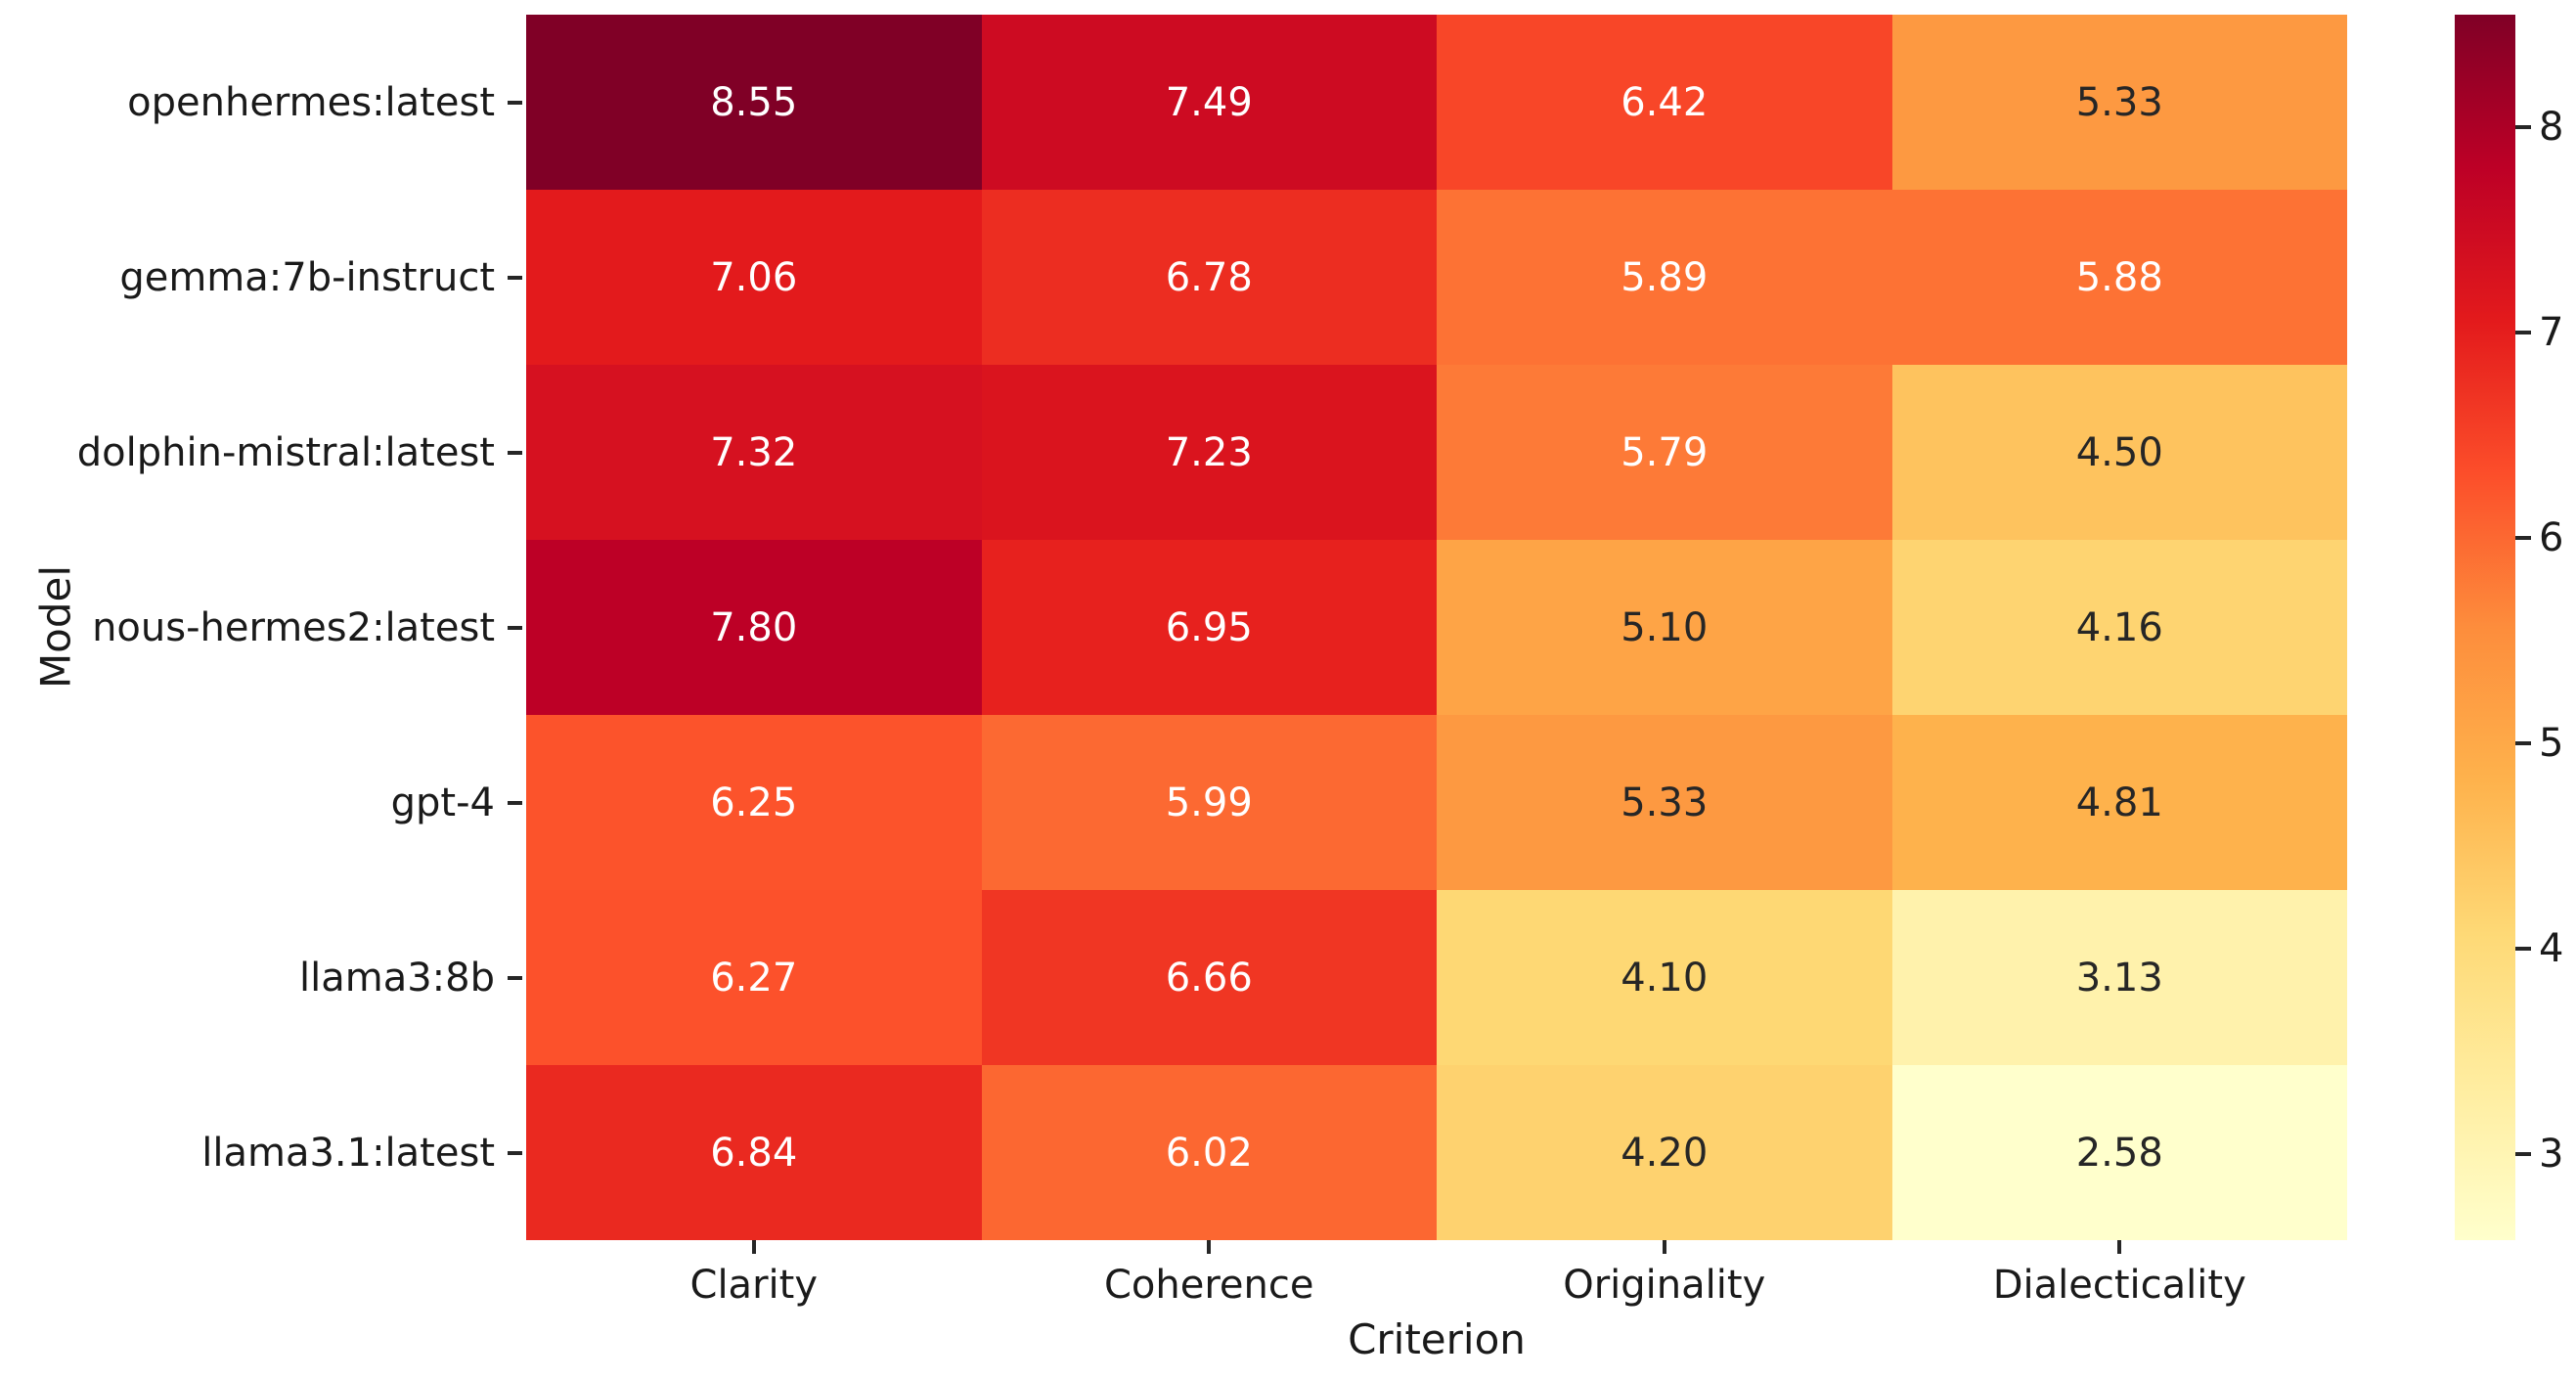  I want to click on cell-value: 7.49, so click(1209, 102).